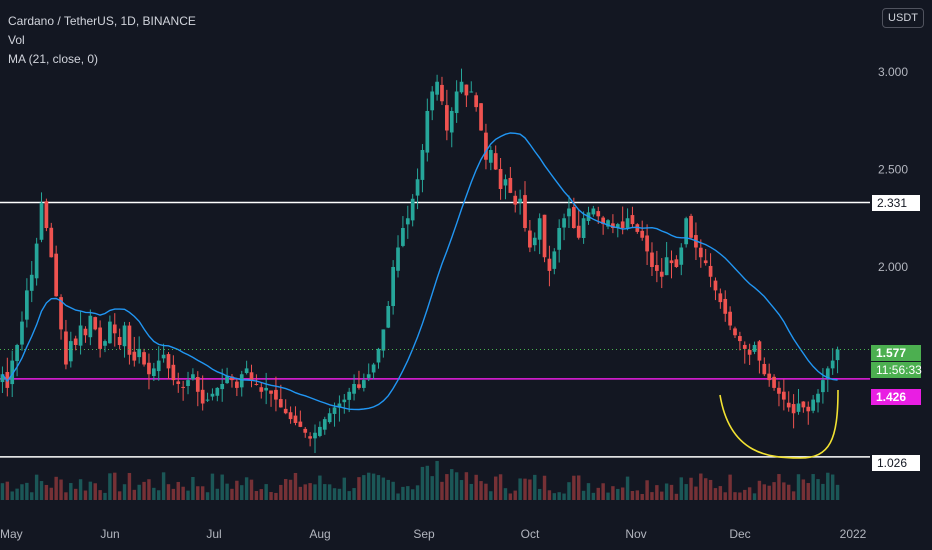 This screenshot has width=932, height=550. What do you see at coordinates (53, 59) in the screenshot?
I see `ma-indicator-label: MA (21, close, 0)` at bounding box center [53, 59].